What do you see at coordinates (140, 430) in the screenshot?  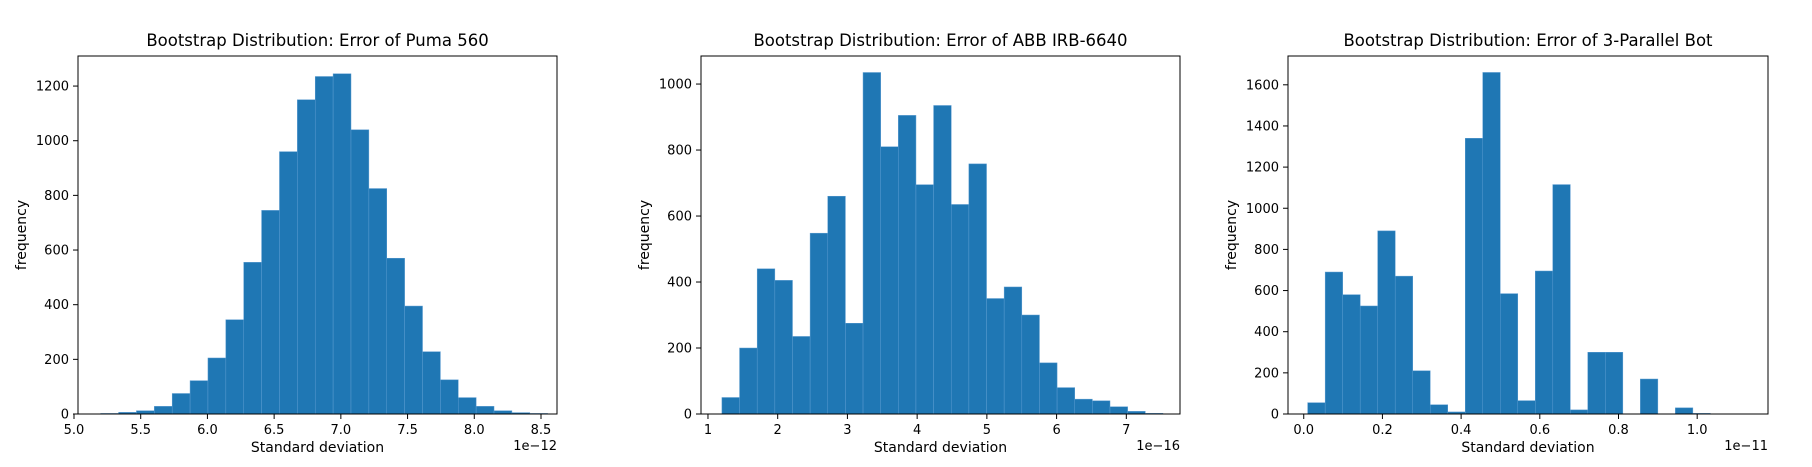 I see `x-tick-label: 5.5` at bounding box center [140, 430].